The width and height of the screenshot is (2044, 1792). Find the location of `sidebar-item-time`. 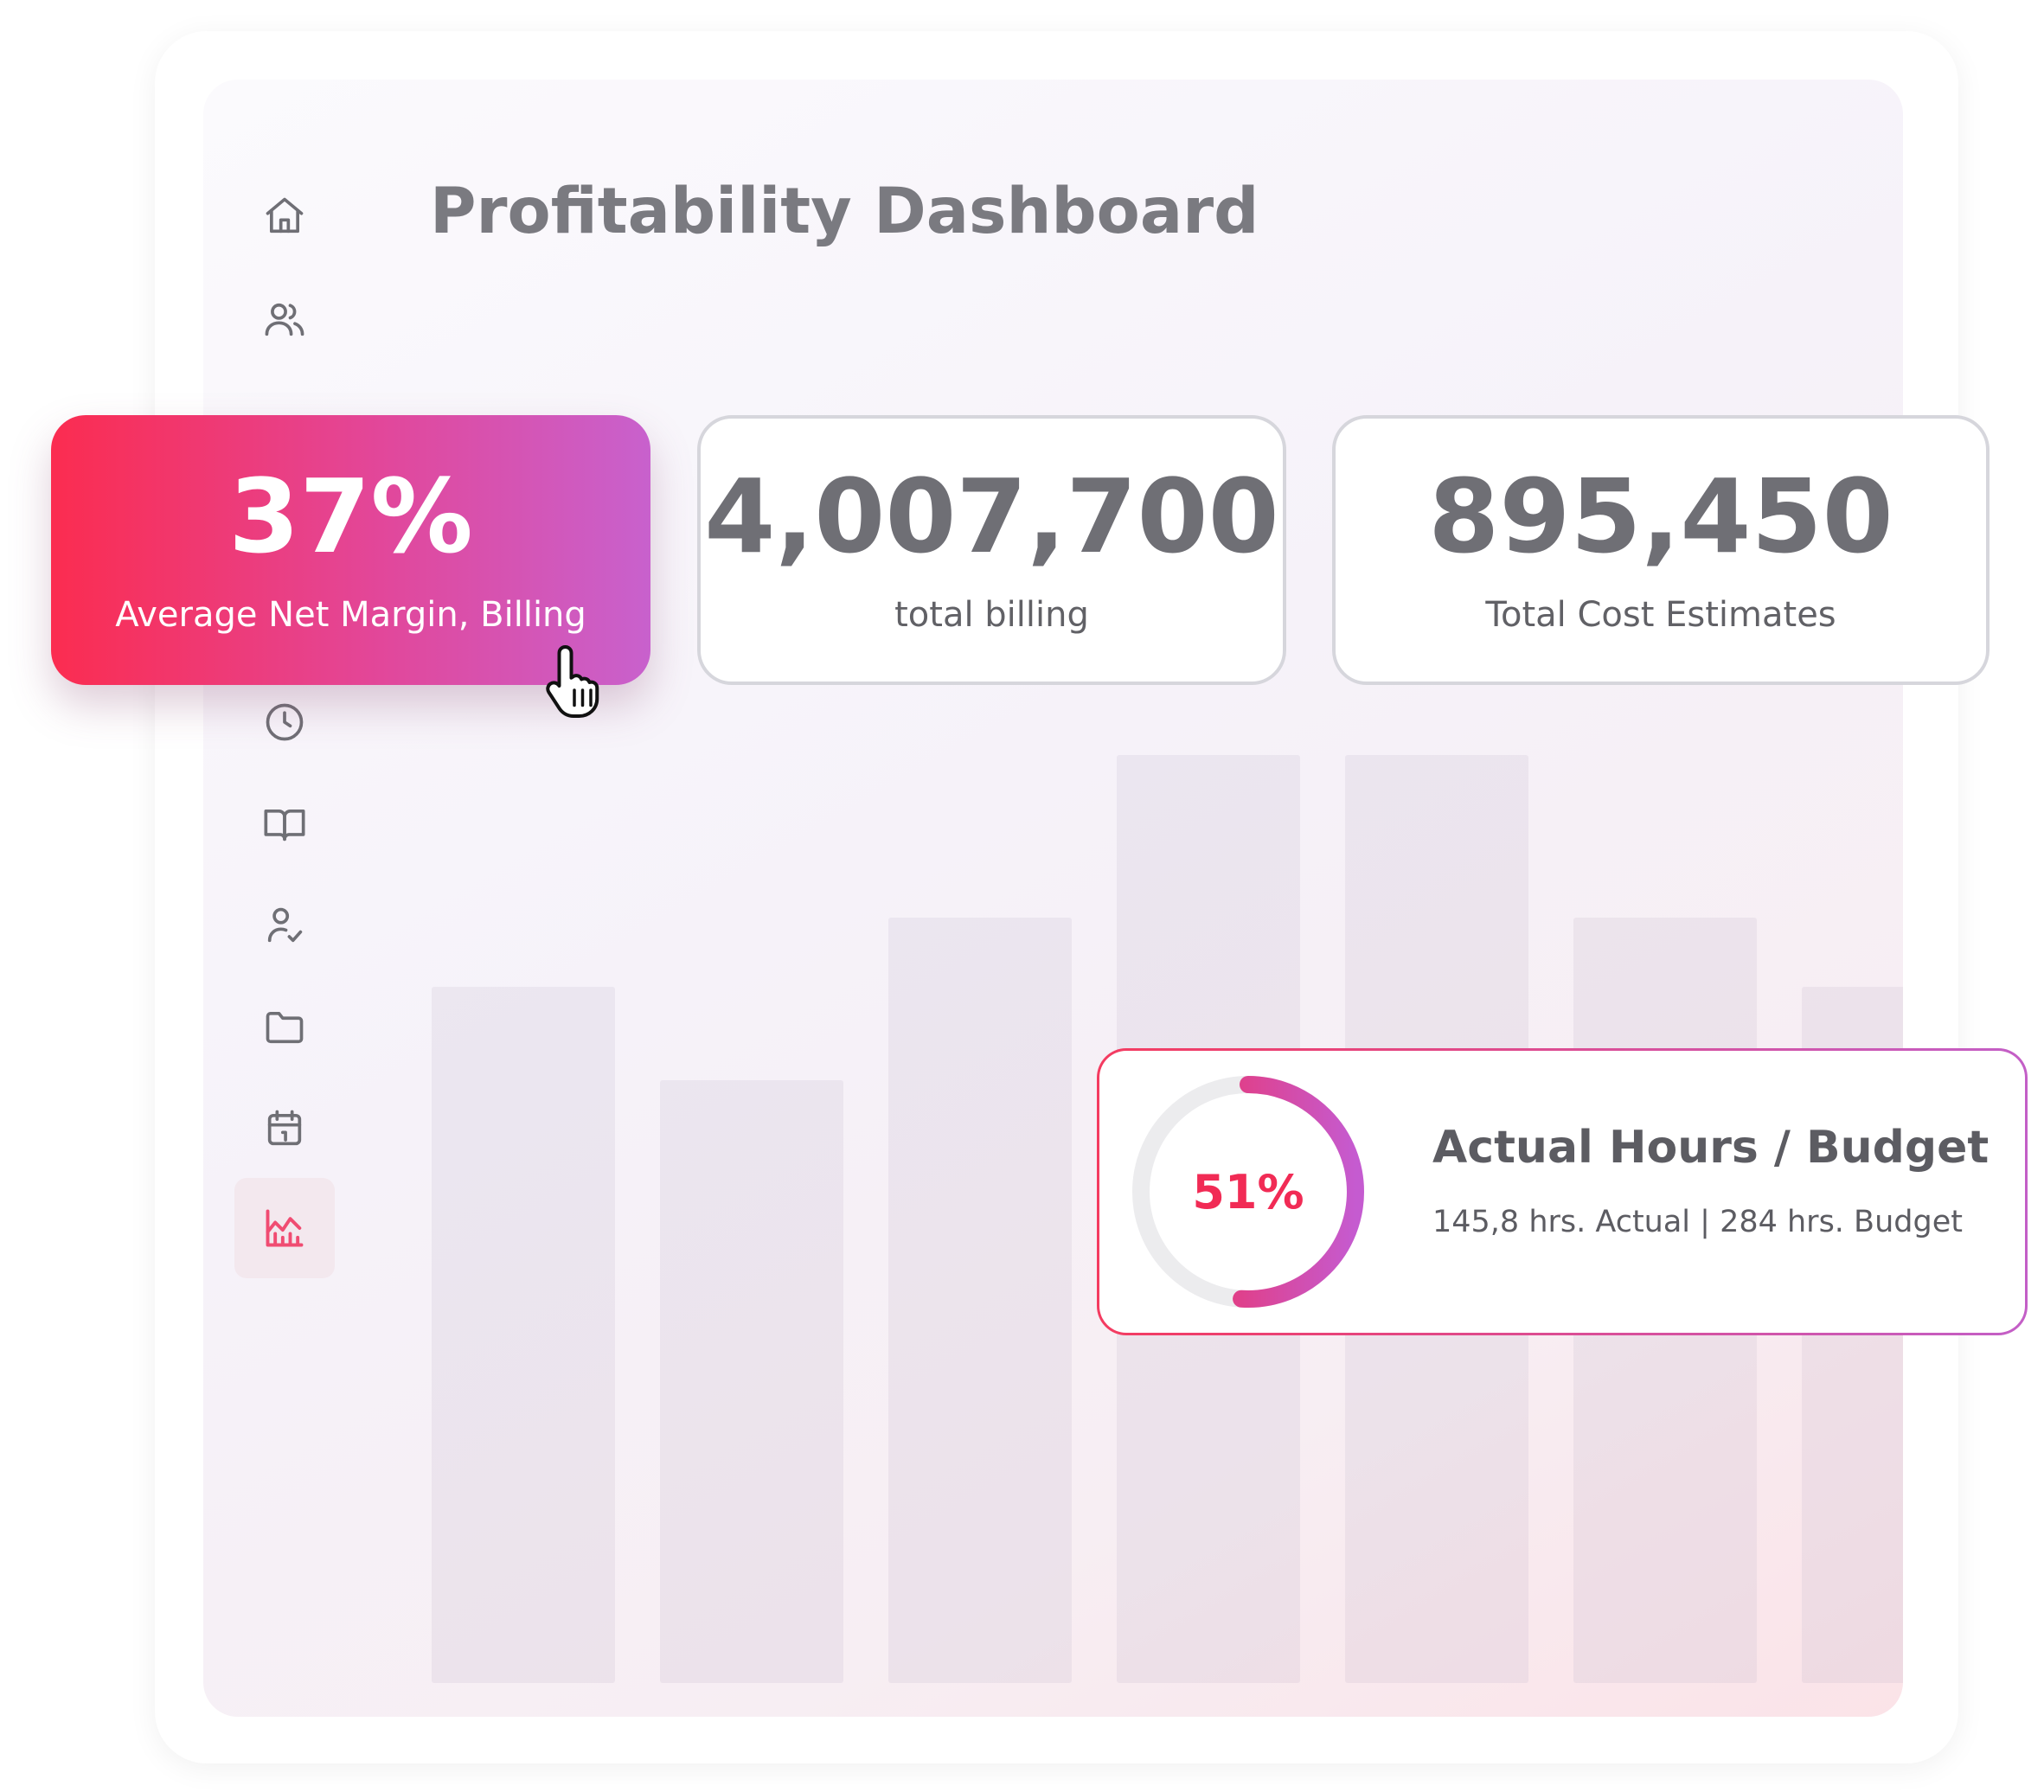

sidebar-item-time is located at coordinates (285, 722).